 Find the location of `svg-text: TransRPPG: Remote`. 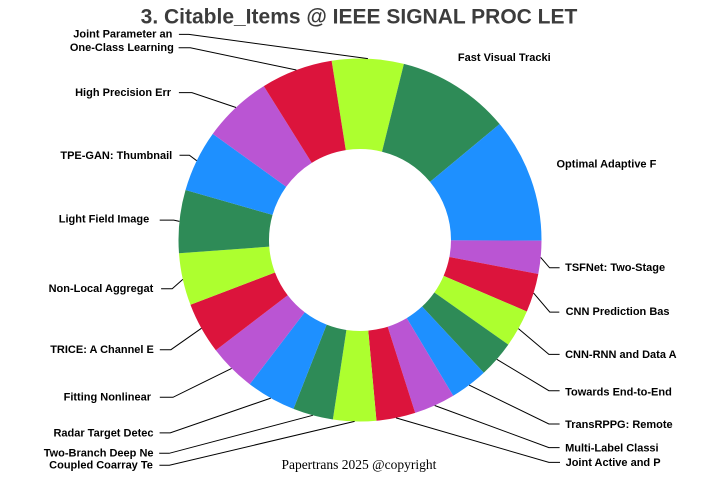

svg-text: TransRPPG: Remote is located at coordinates (619, 425).